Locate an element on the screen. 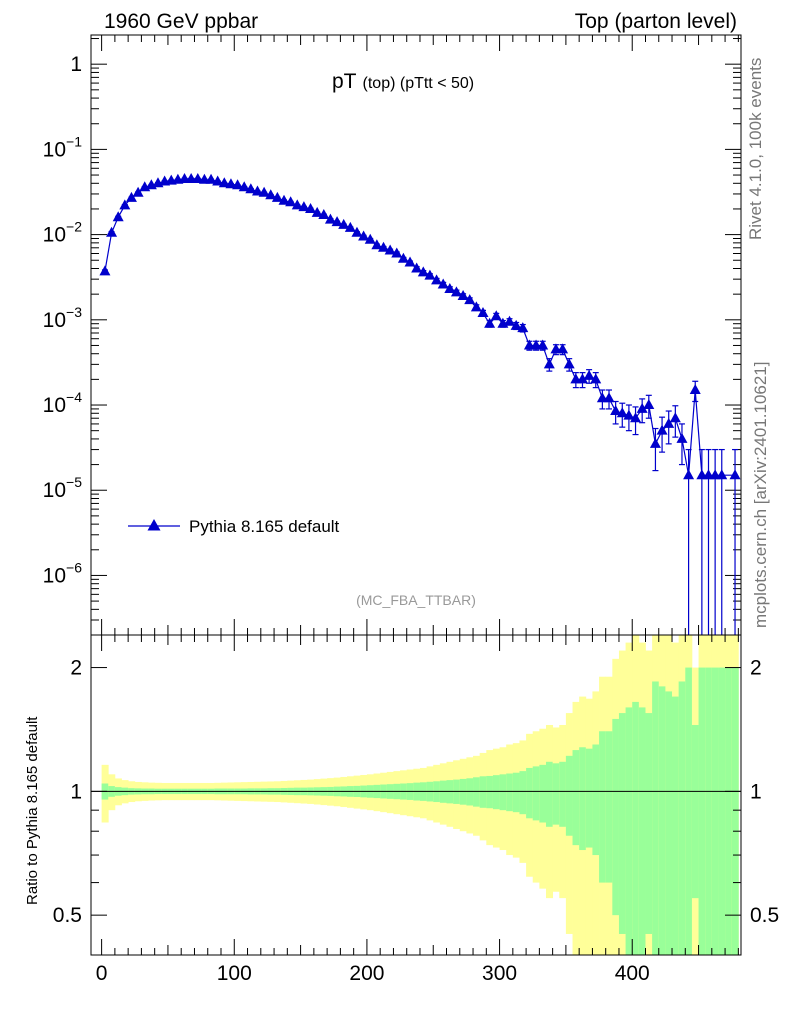 Image resolution: width=786 pixels, height=1024 pixels. x-tick-label: 0 is located at coordinates (102, 973).